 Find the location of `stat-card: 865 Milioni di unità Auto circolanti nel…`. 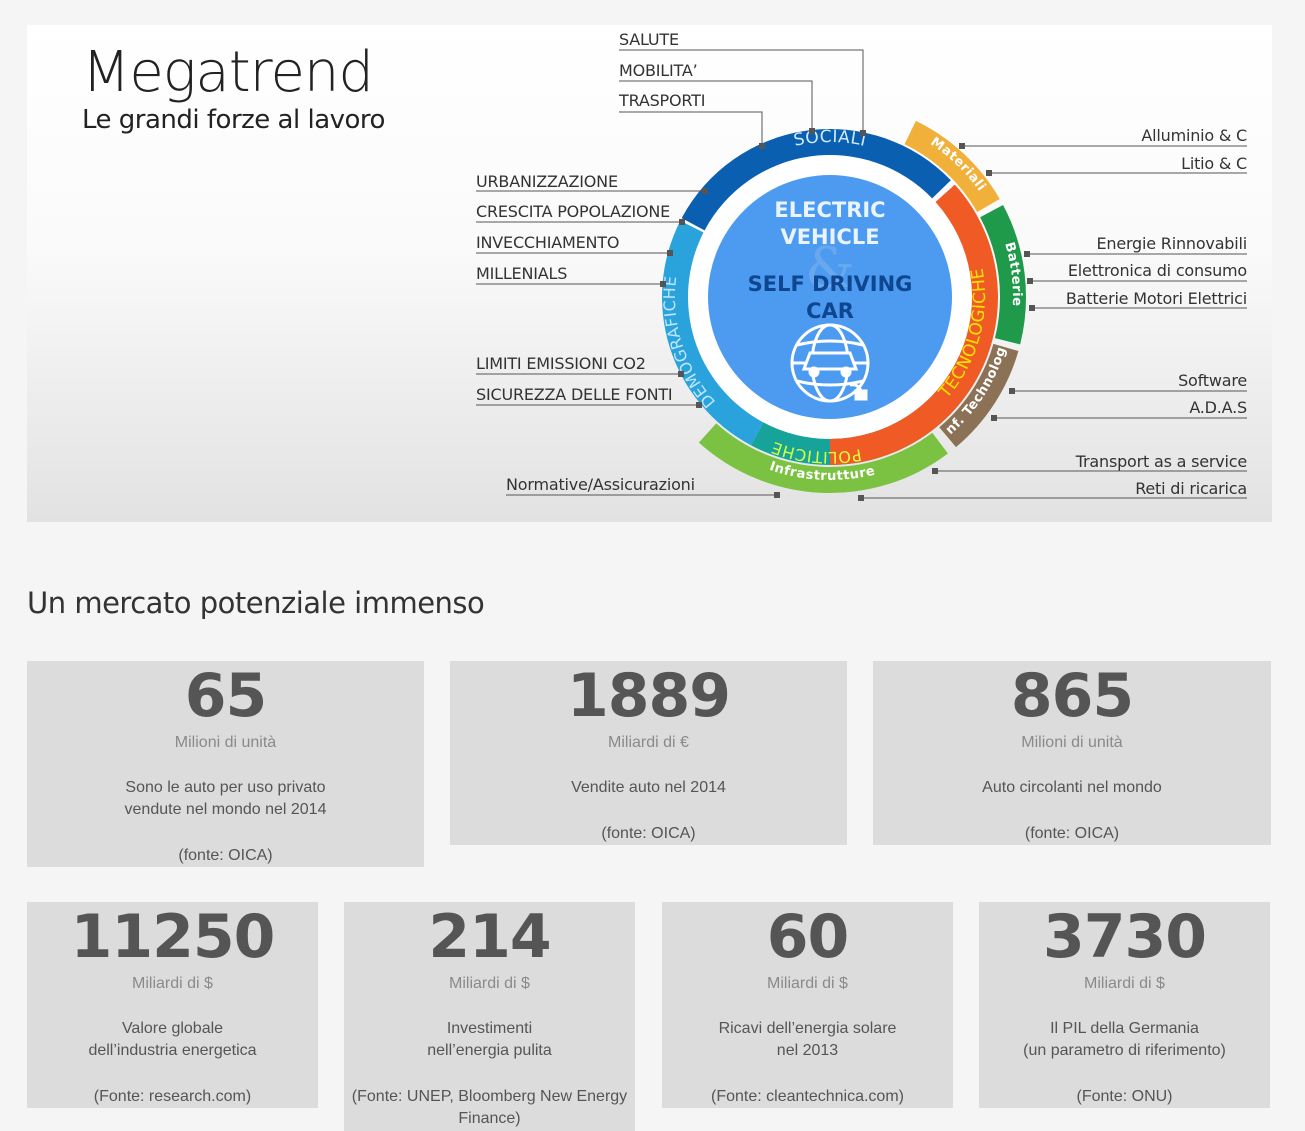

stat-card: 865 Milioni di unità Auto circolanti nel… is located at coordinates (1072, 753).